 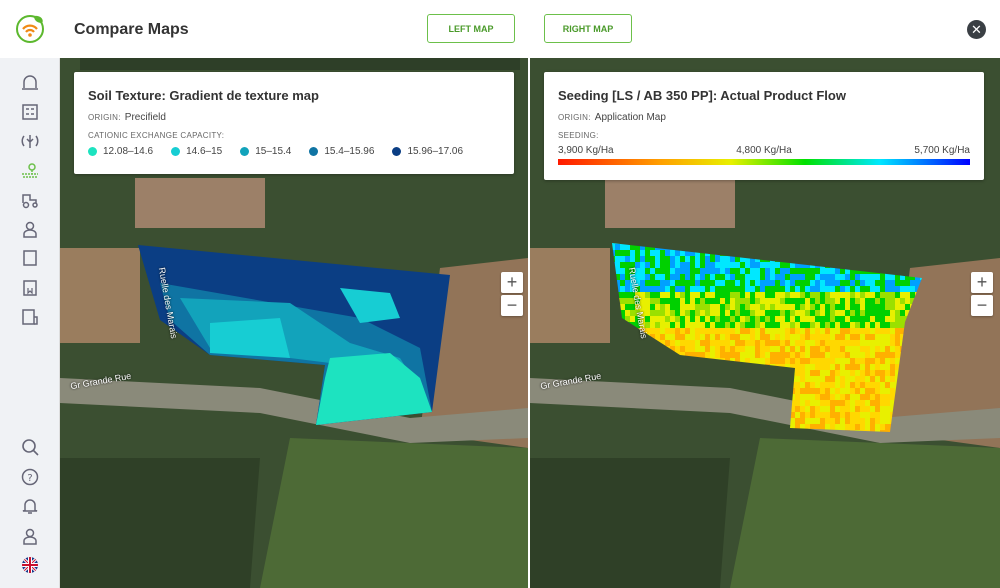 What do you see at coordinates (30, 229) in the screenshot?
I see `farmer-icon` at bounding box center [30, 229].